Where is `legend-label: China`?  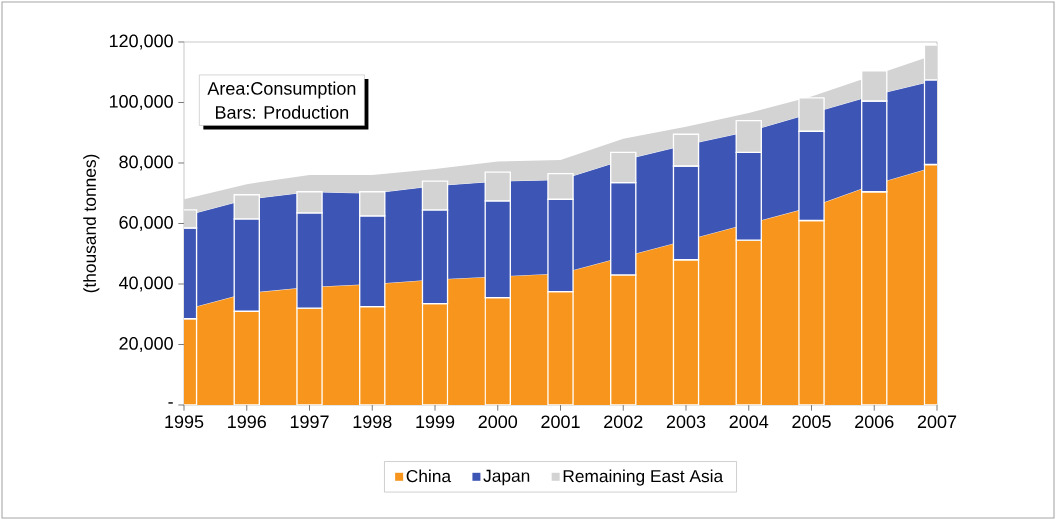 legend-label: China is located at coordinates (429, 476).